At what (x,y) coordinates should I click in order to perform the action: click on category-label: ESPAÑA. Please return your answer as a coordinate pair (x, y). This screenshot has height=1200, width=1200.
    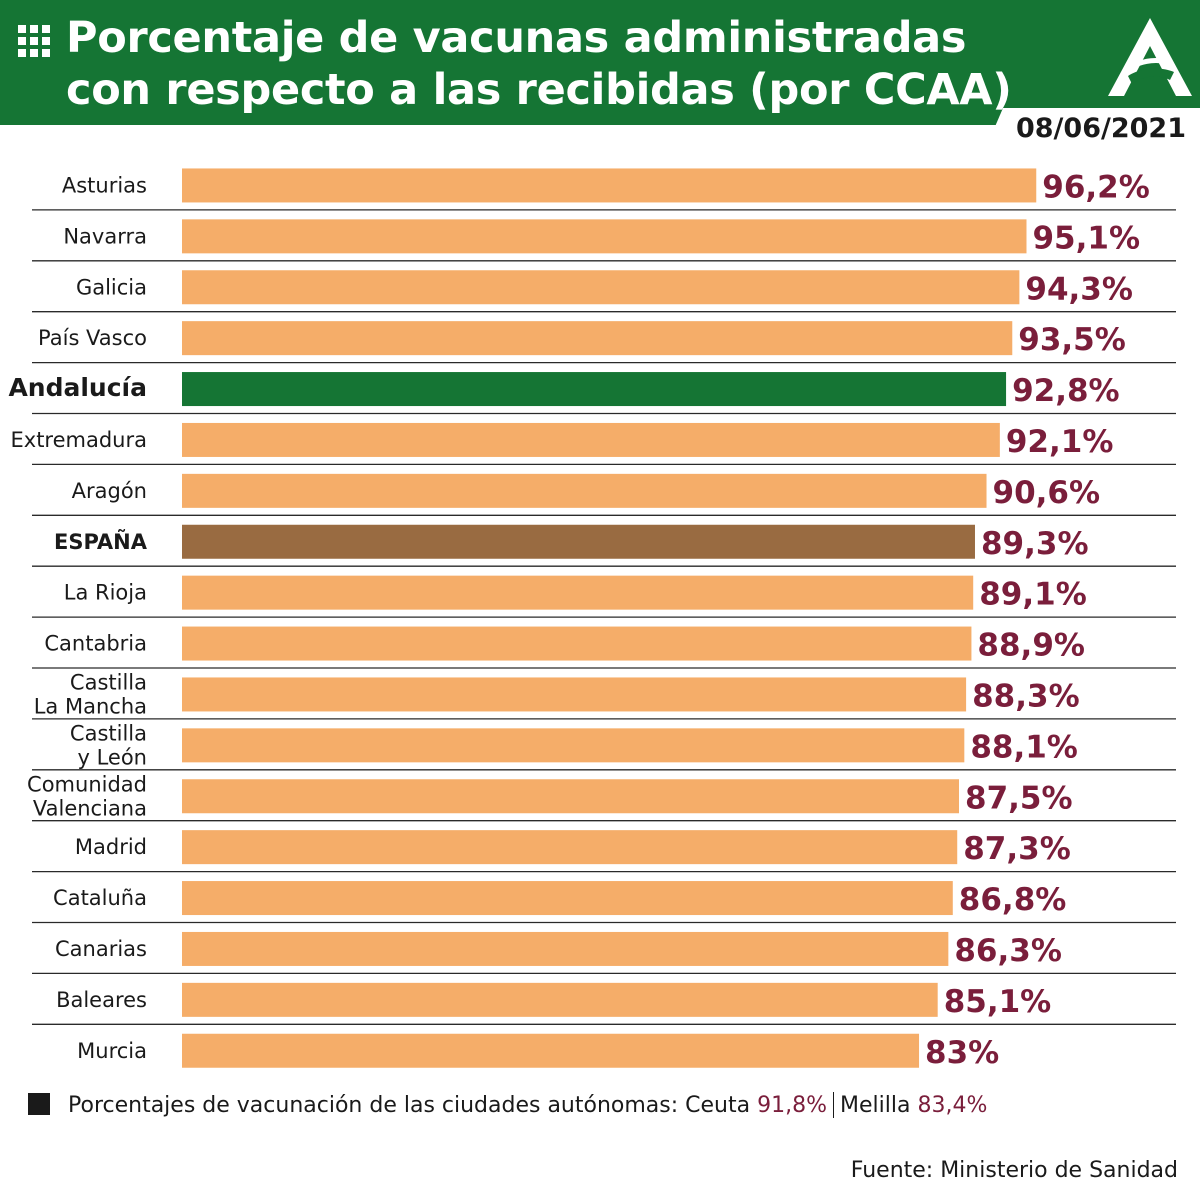
    Looking at the image, I should click on (101, 541).